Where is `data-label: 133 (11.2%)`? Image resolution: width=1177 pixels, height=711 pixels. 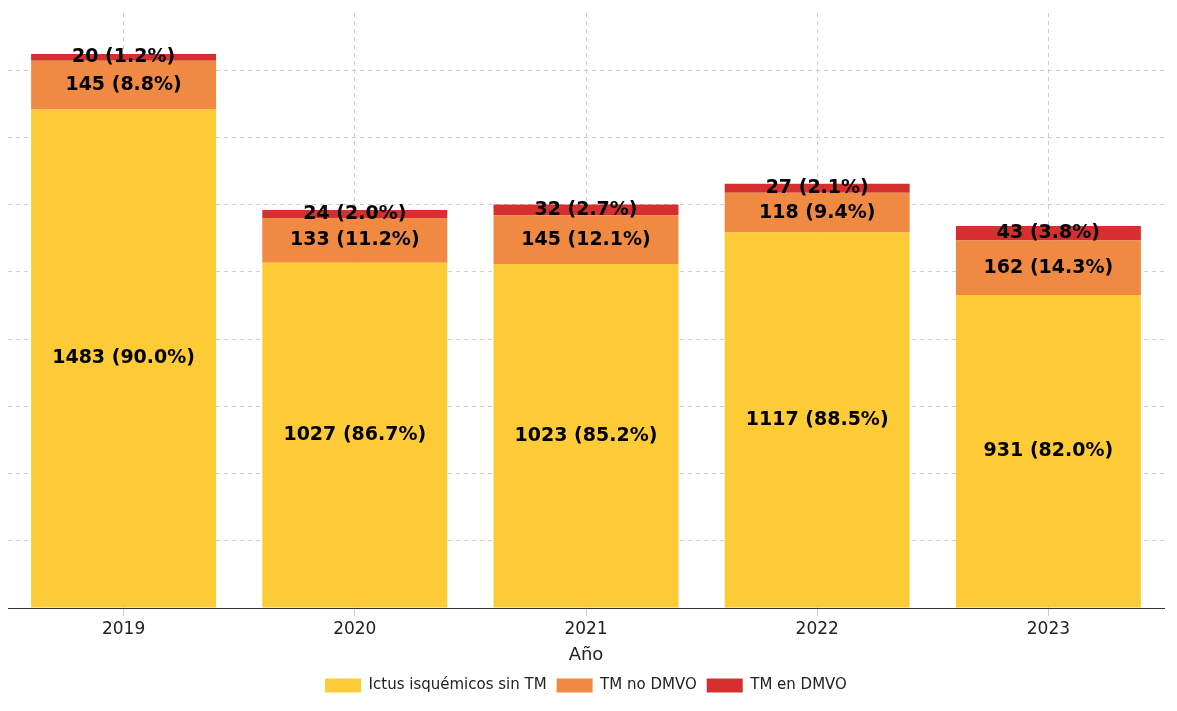
data-label: 133 (11.2%) is located at coordinates (355, 238).